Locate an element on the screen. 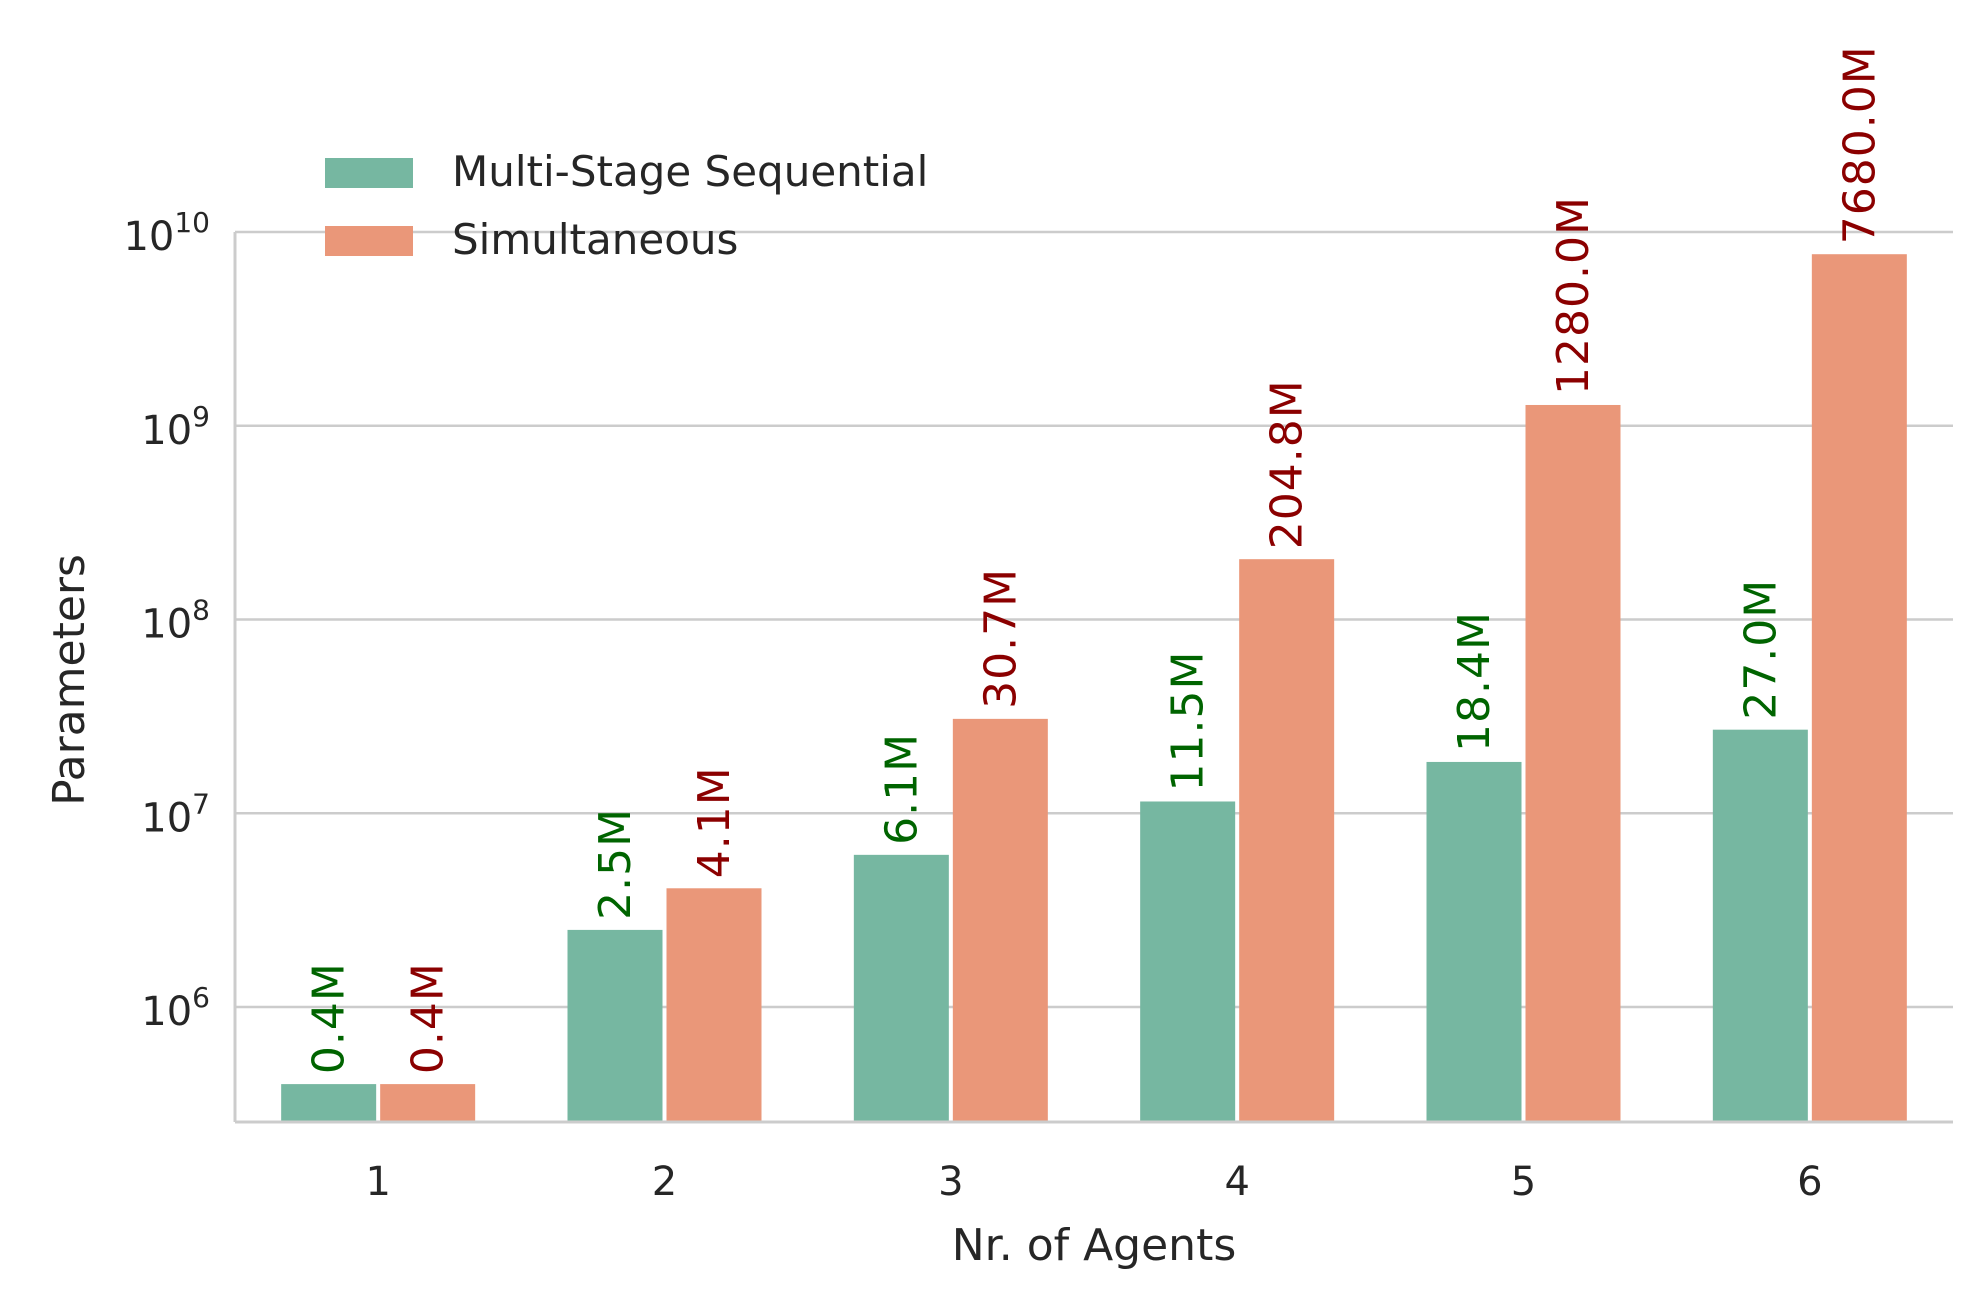  bar-value-label: 7680.0M is located at coordinates (1859, 144).